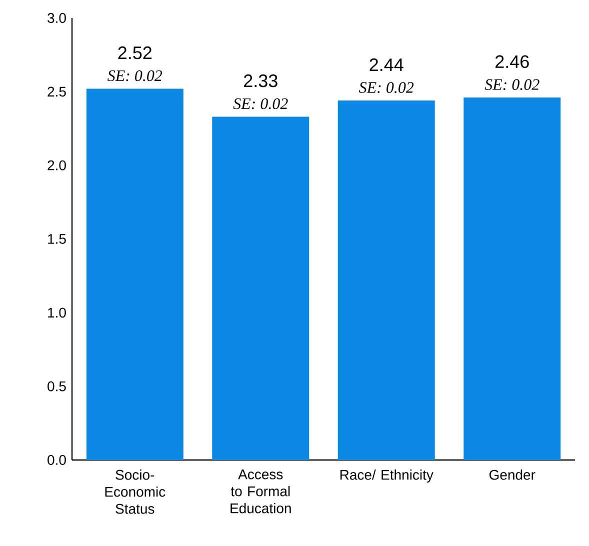 This screenshot has width=589, height=546. What do you see at coordinates (387, 476) in the screenshot?
I see `x-tick-label: Race/ Ethnicity` at bounding box center [387, 476].